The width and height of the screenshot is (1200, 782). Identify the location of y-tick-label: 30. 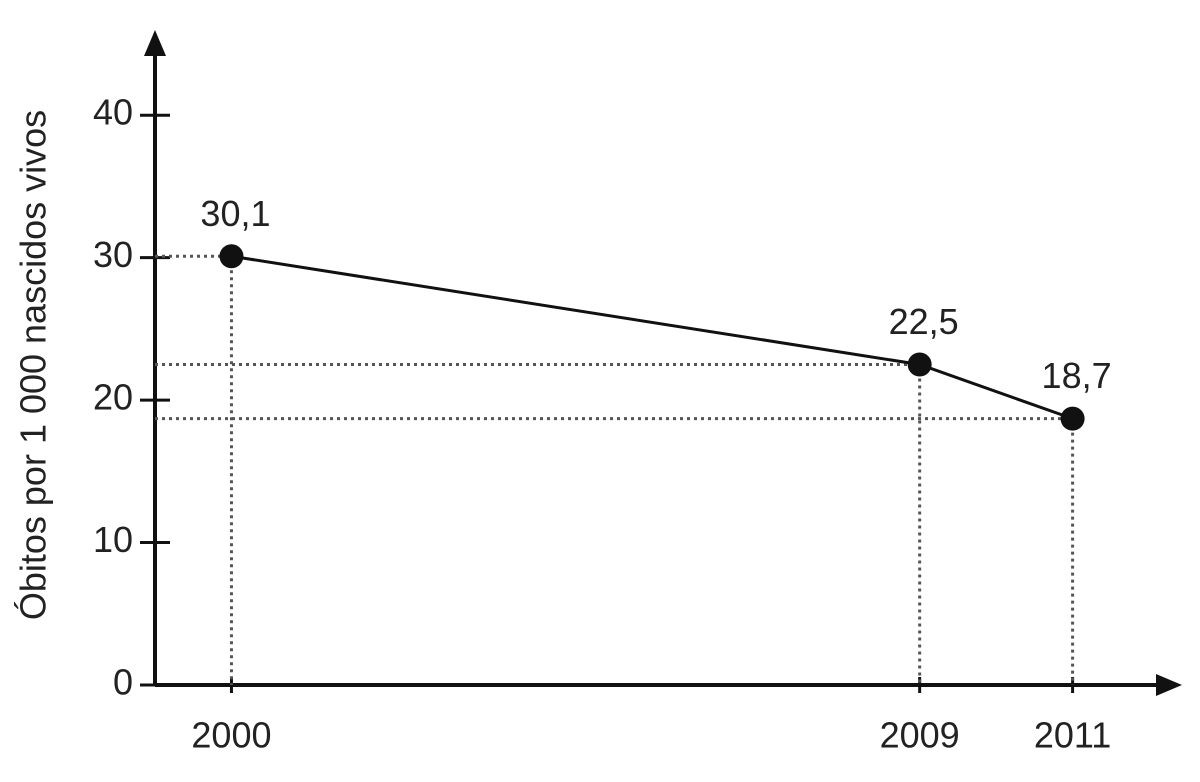
(113, 254).